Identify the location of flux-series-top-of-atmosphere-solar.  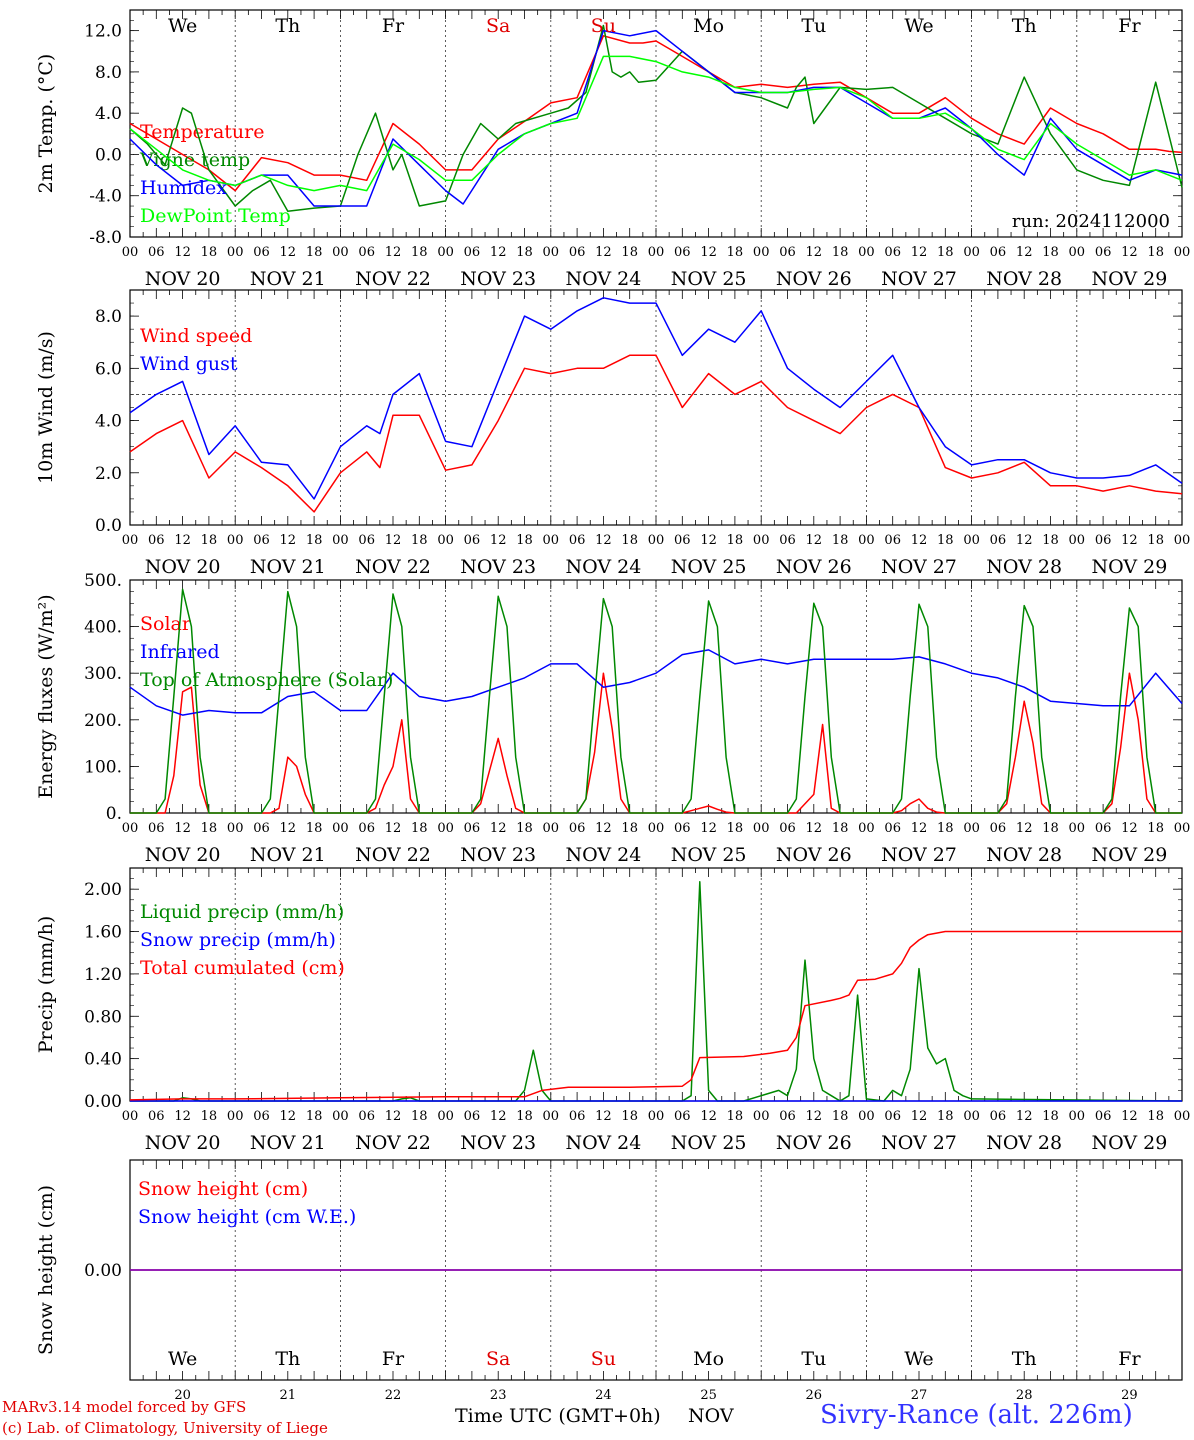
(656, 701).